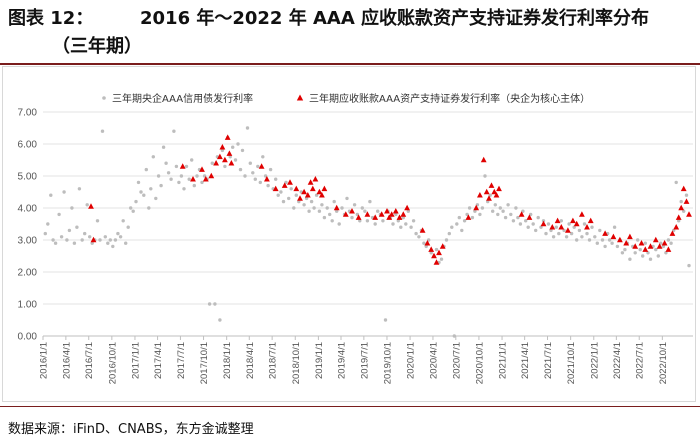 The width and height of the screenshot is (700, 441). Describe the element at coordinates (97, 46) in the screenshot. I see `figure-title-line2: （三年期）` at that location.